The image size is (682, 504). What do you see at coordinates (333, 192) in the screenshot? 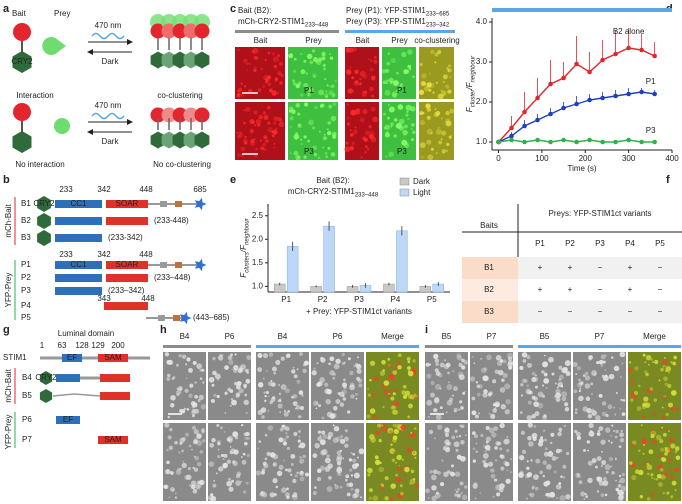
I see `chart-title: mCh-CRY2-STIM1233–448` at bounding box center [333, 192].